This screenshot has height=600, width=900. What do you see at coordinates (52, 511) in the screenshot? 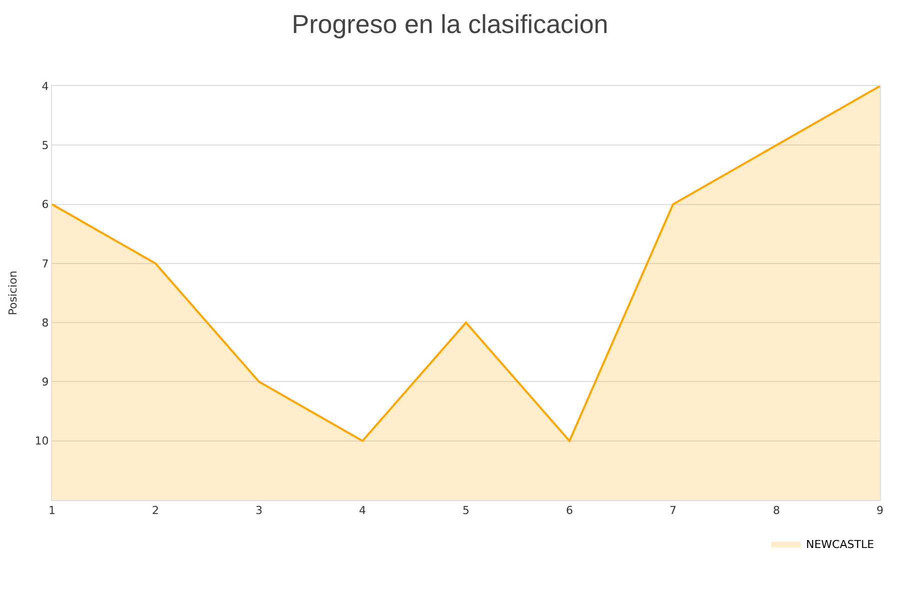
I see `x-tick-label: 1` at bounding box center [52, 511].